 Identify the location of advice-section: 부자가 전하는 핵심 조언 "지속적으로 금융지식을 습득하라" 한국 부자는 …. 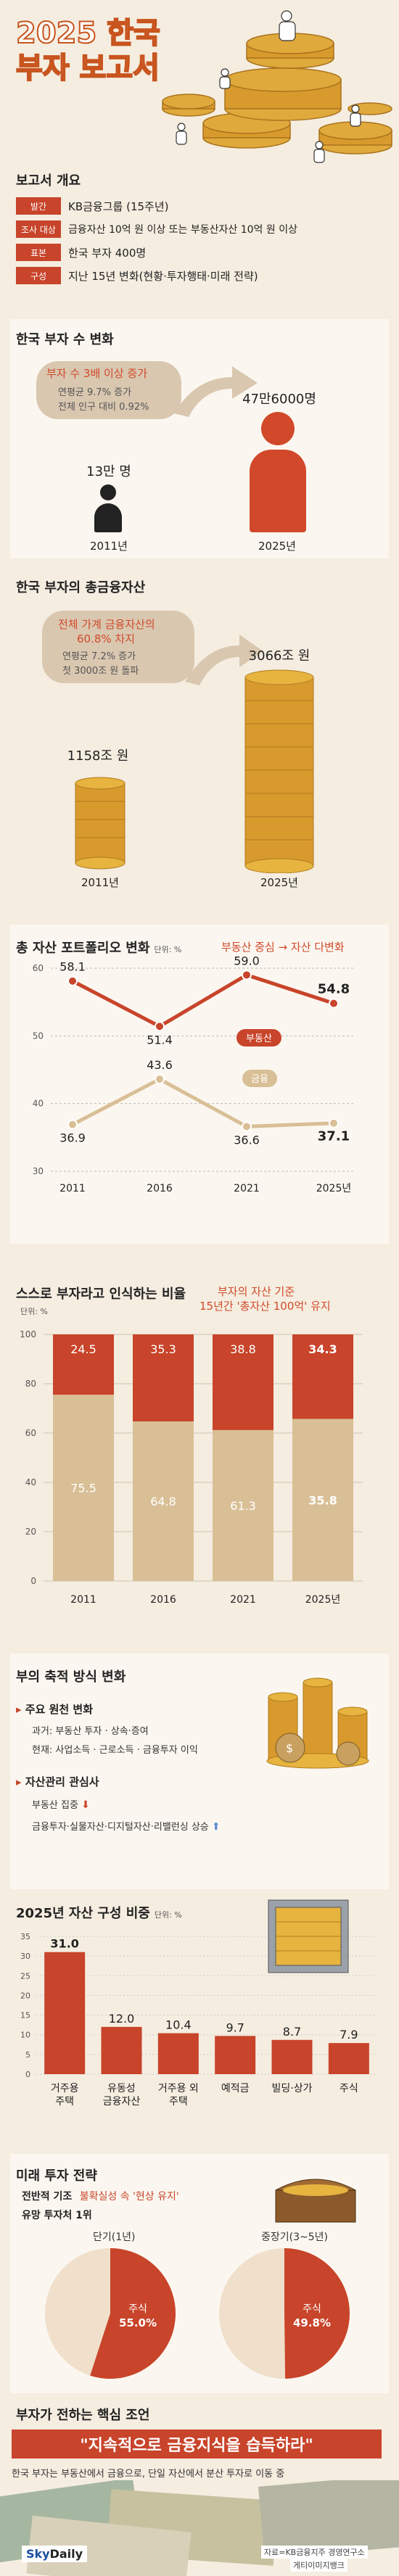
(199, 2488).